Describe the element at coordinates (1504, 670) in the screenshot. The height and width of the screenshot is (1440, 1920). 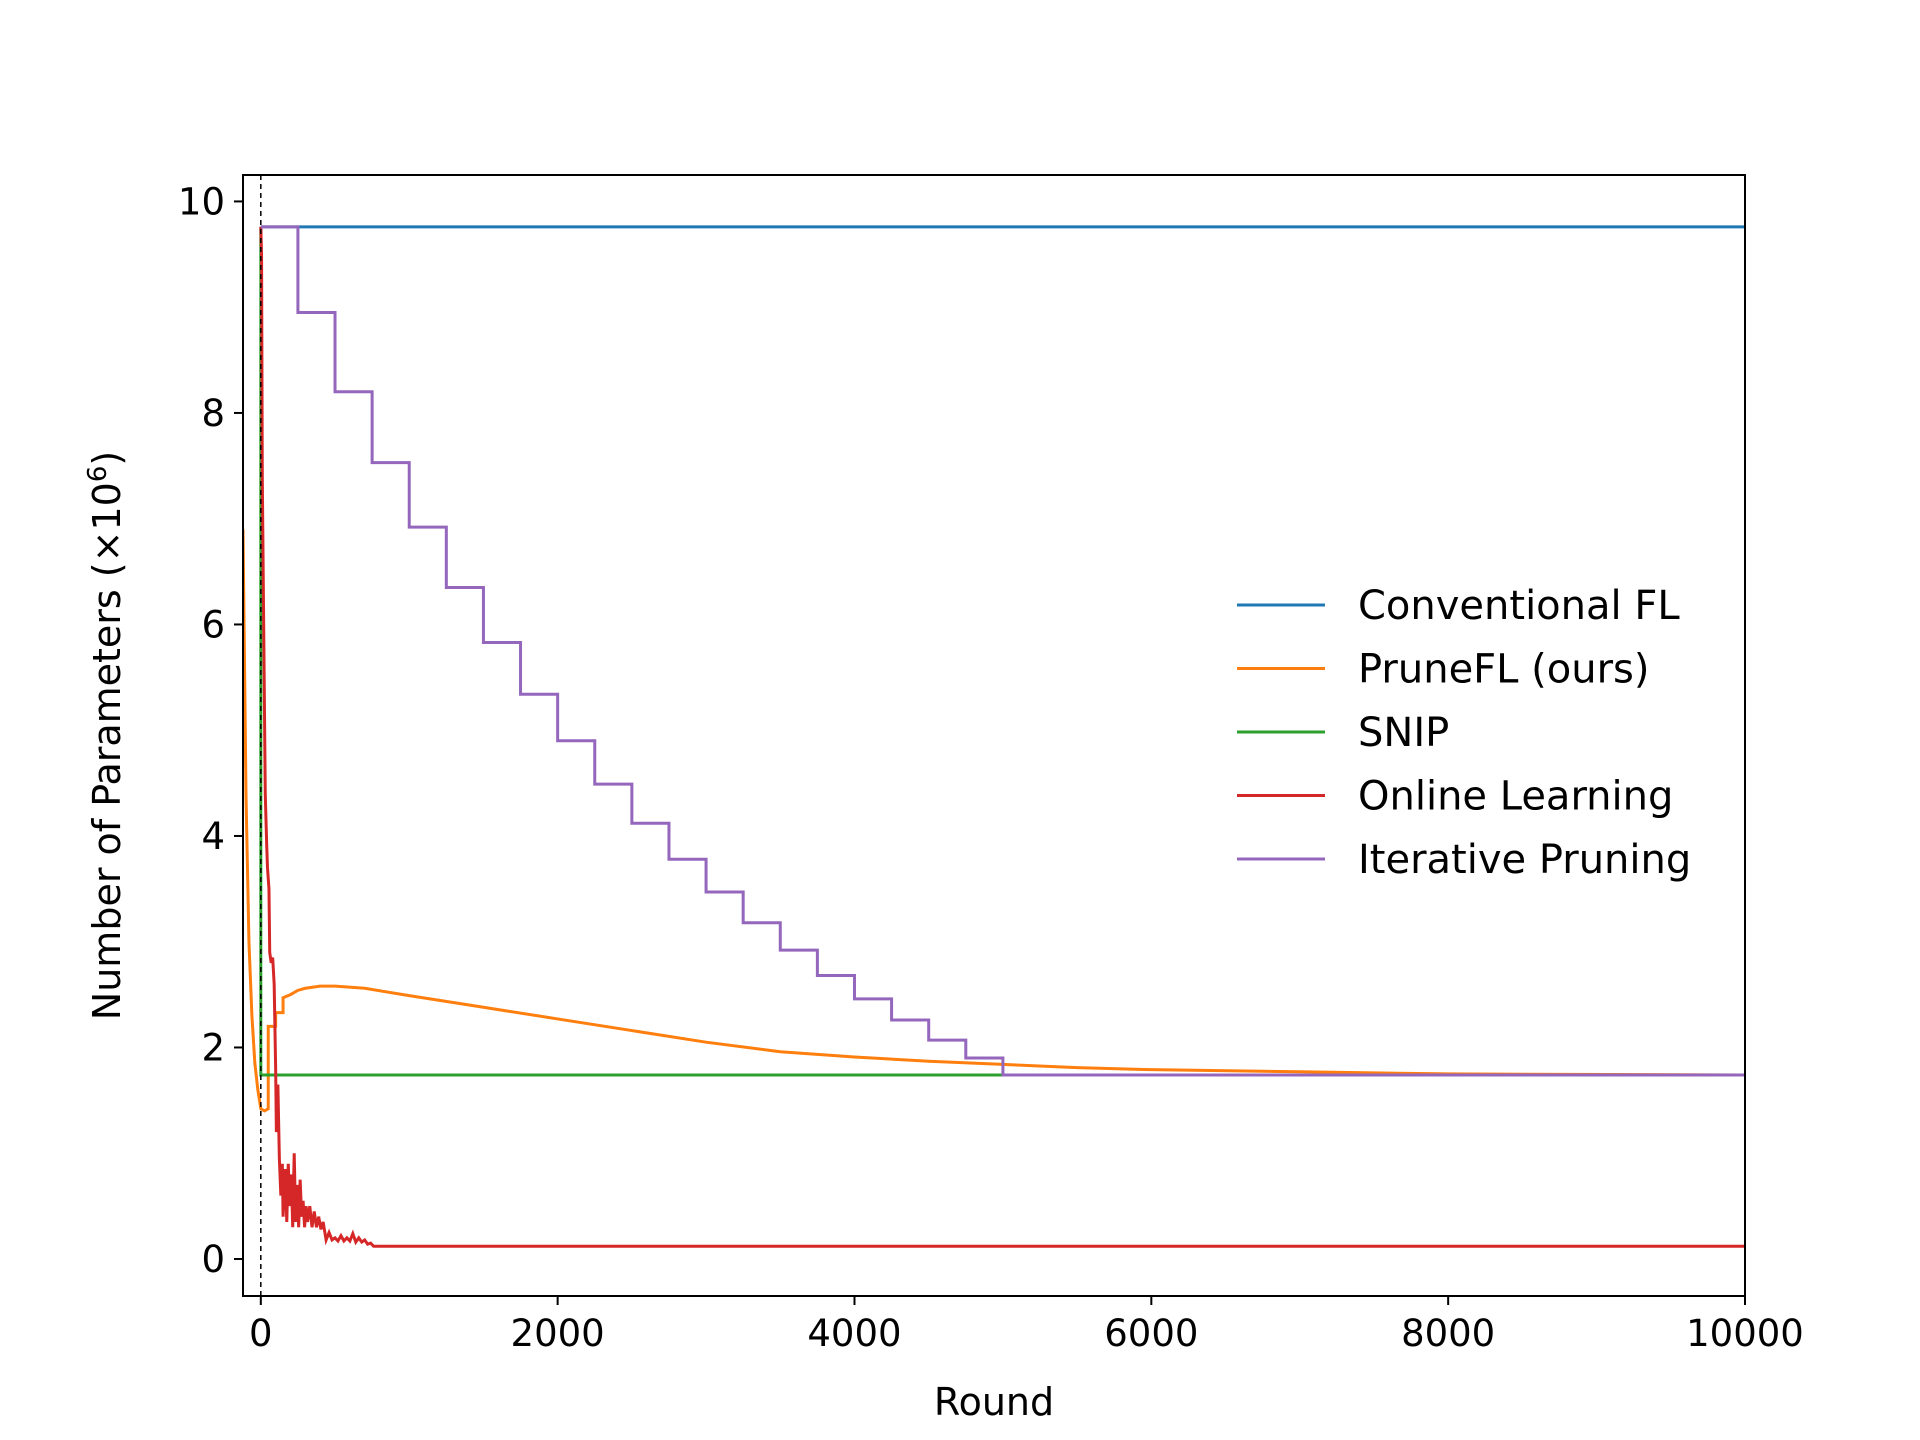
I see `legend-label-prunefl-ours: PruneFL (ours)` at that location.